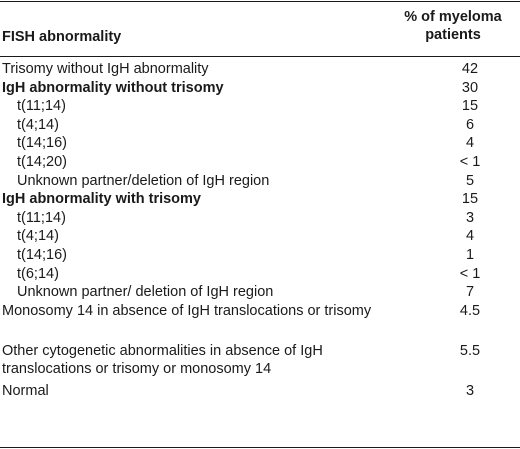  Describe the element at coordinates (470, 87) in the screenshot. I see `row-value: 30` at that location.